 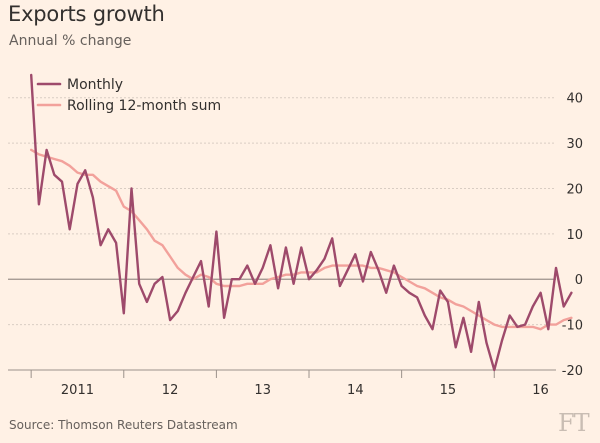 I want to click on y-tick-label: 0, so click(x=579, y=280).